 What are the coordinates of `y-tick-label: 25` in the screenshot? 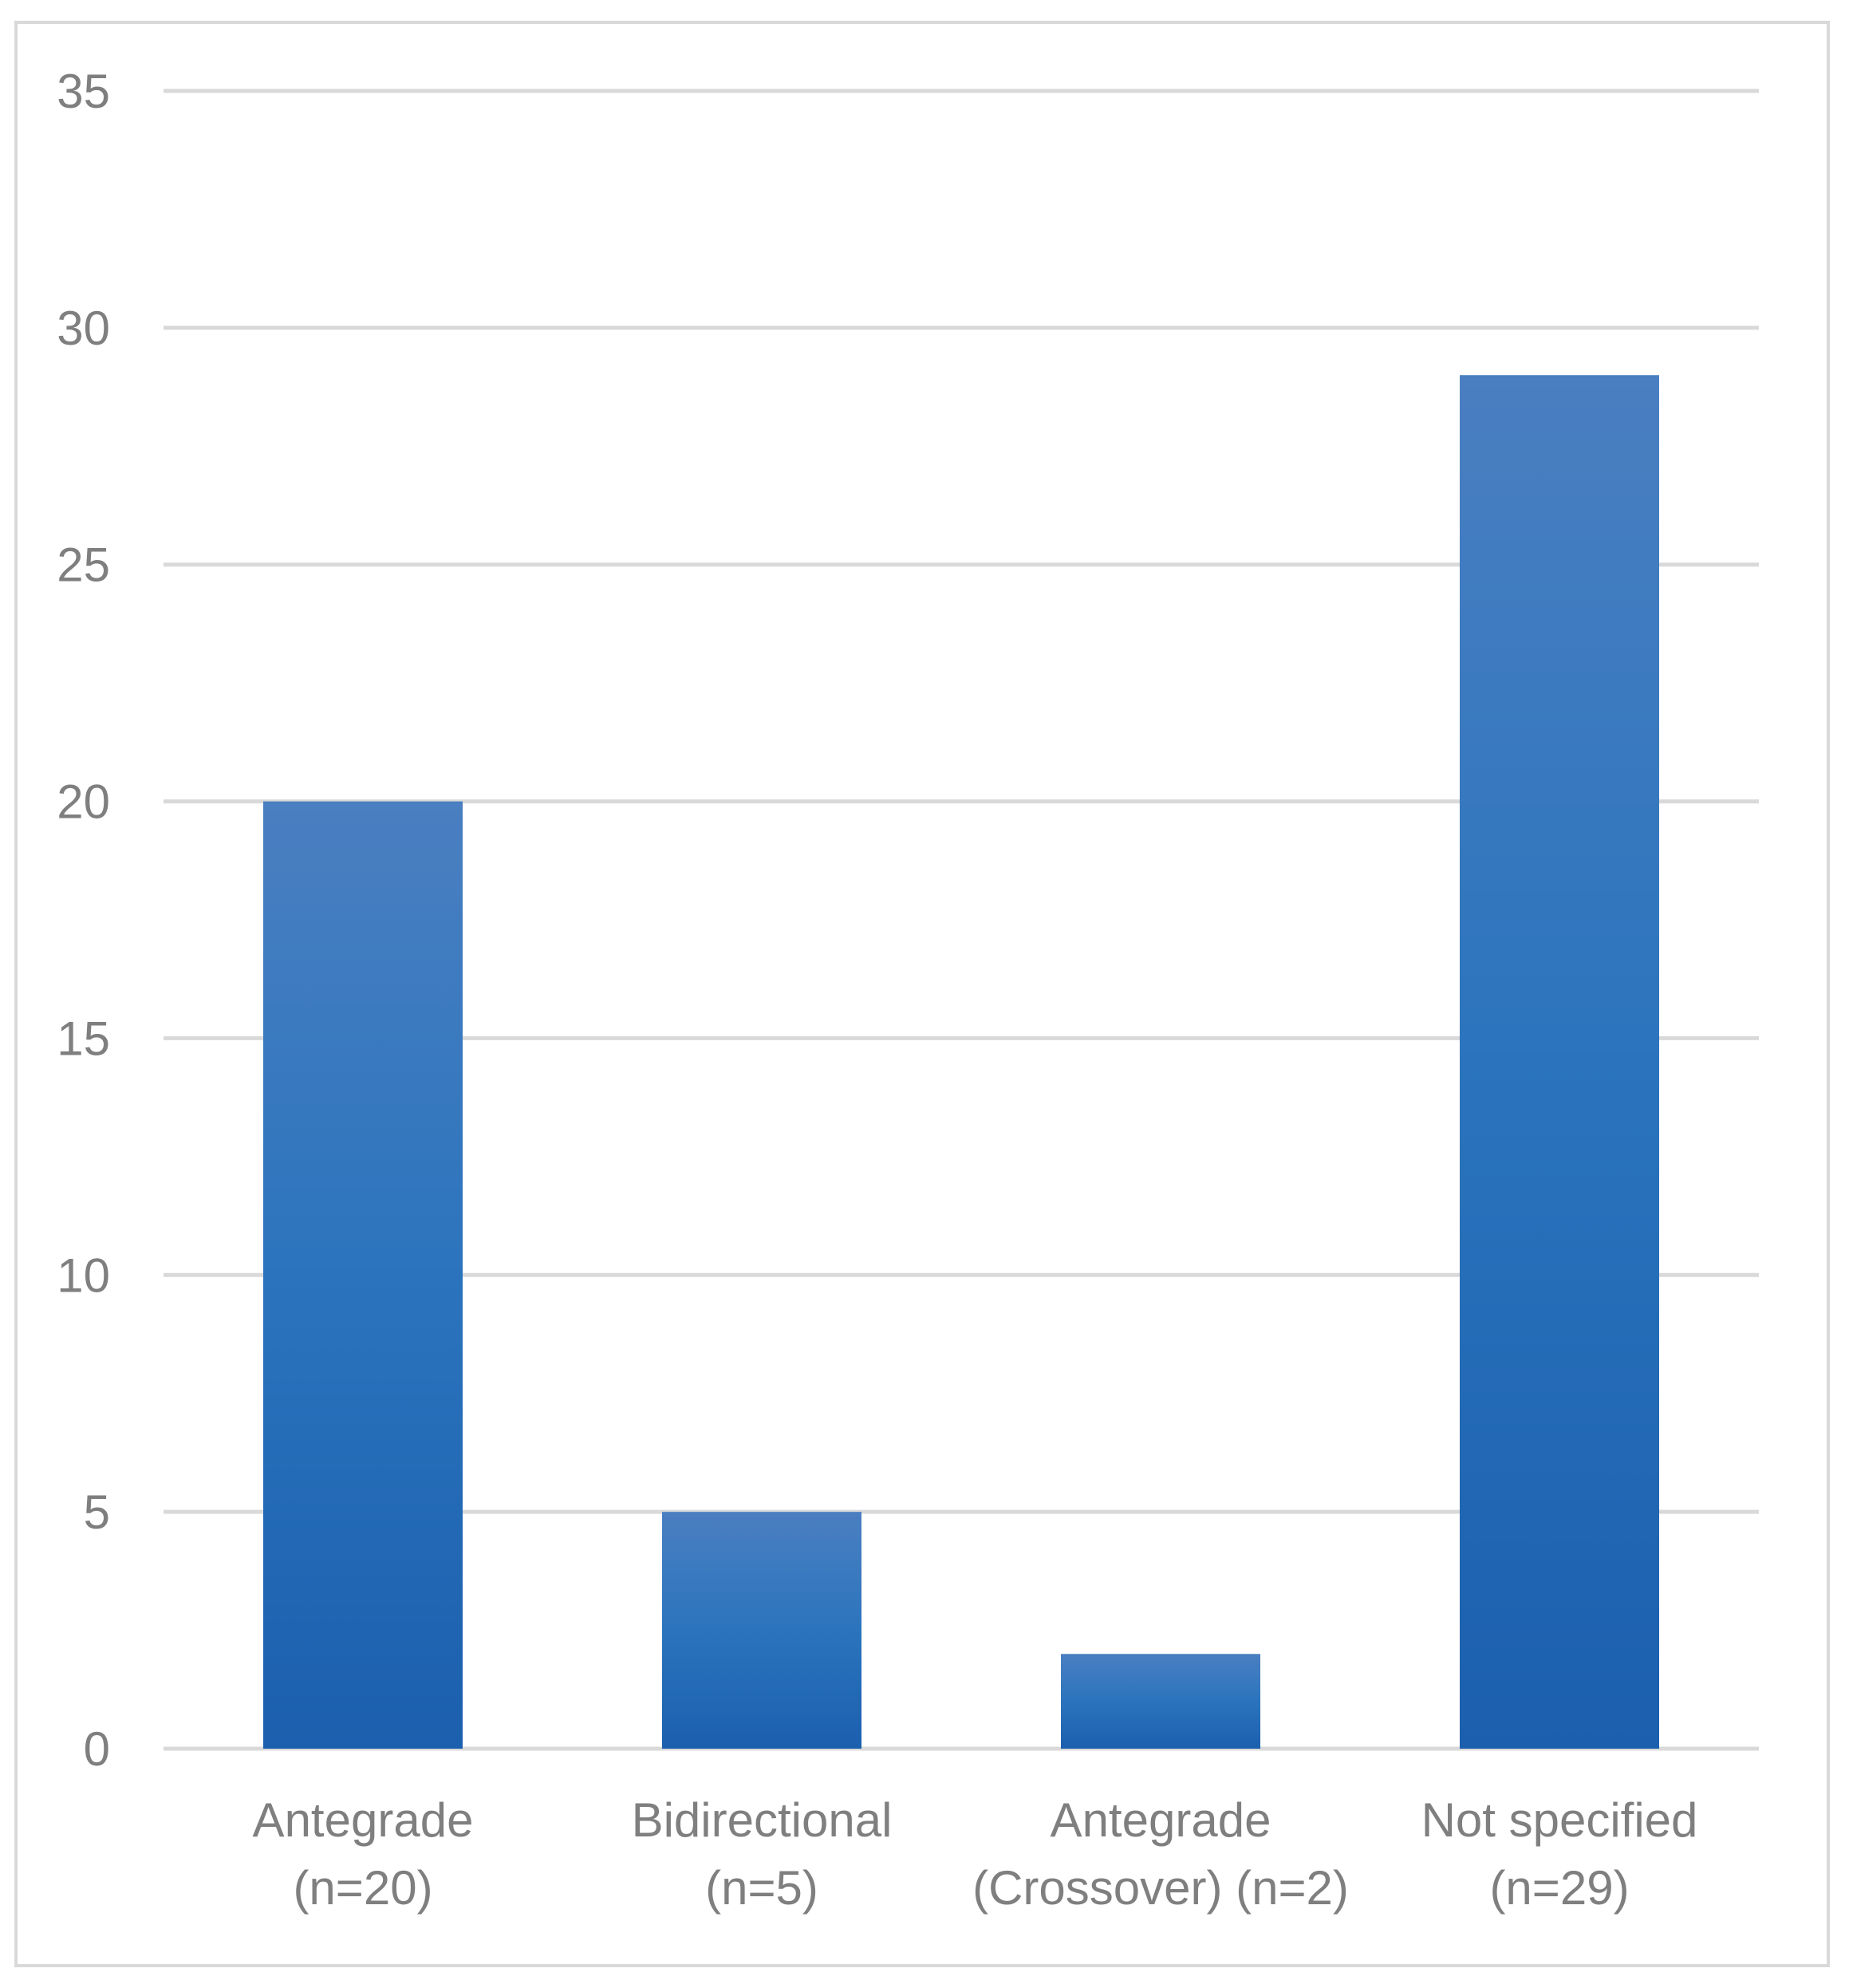 It's located at (83, 565).